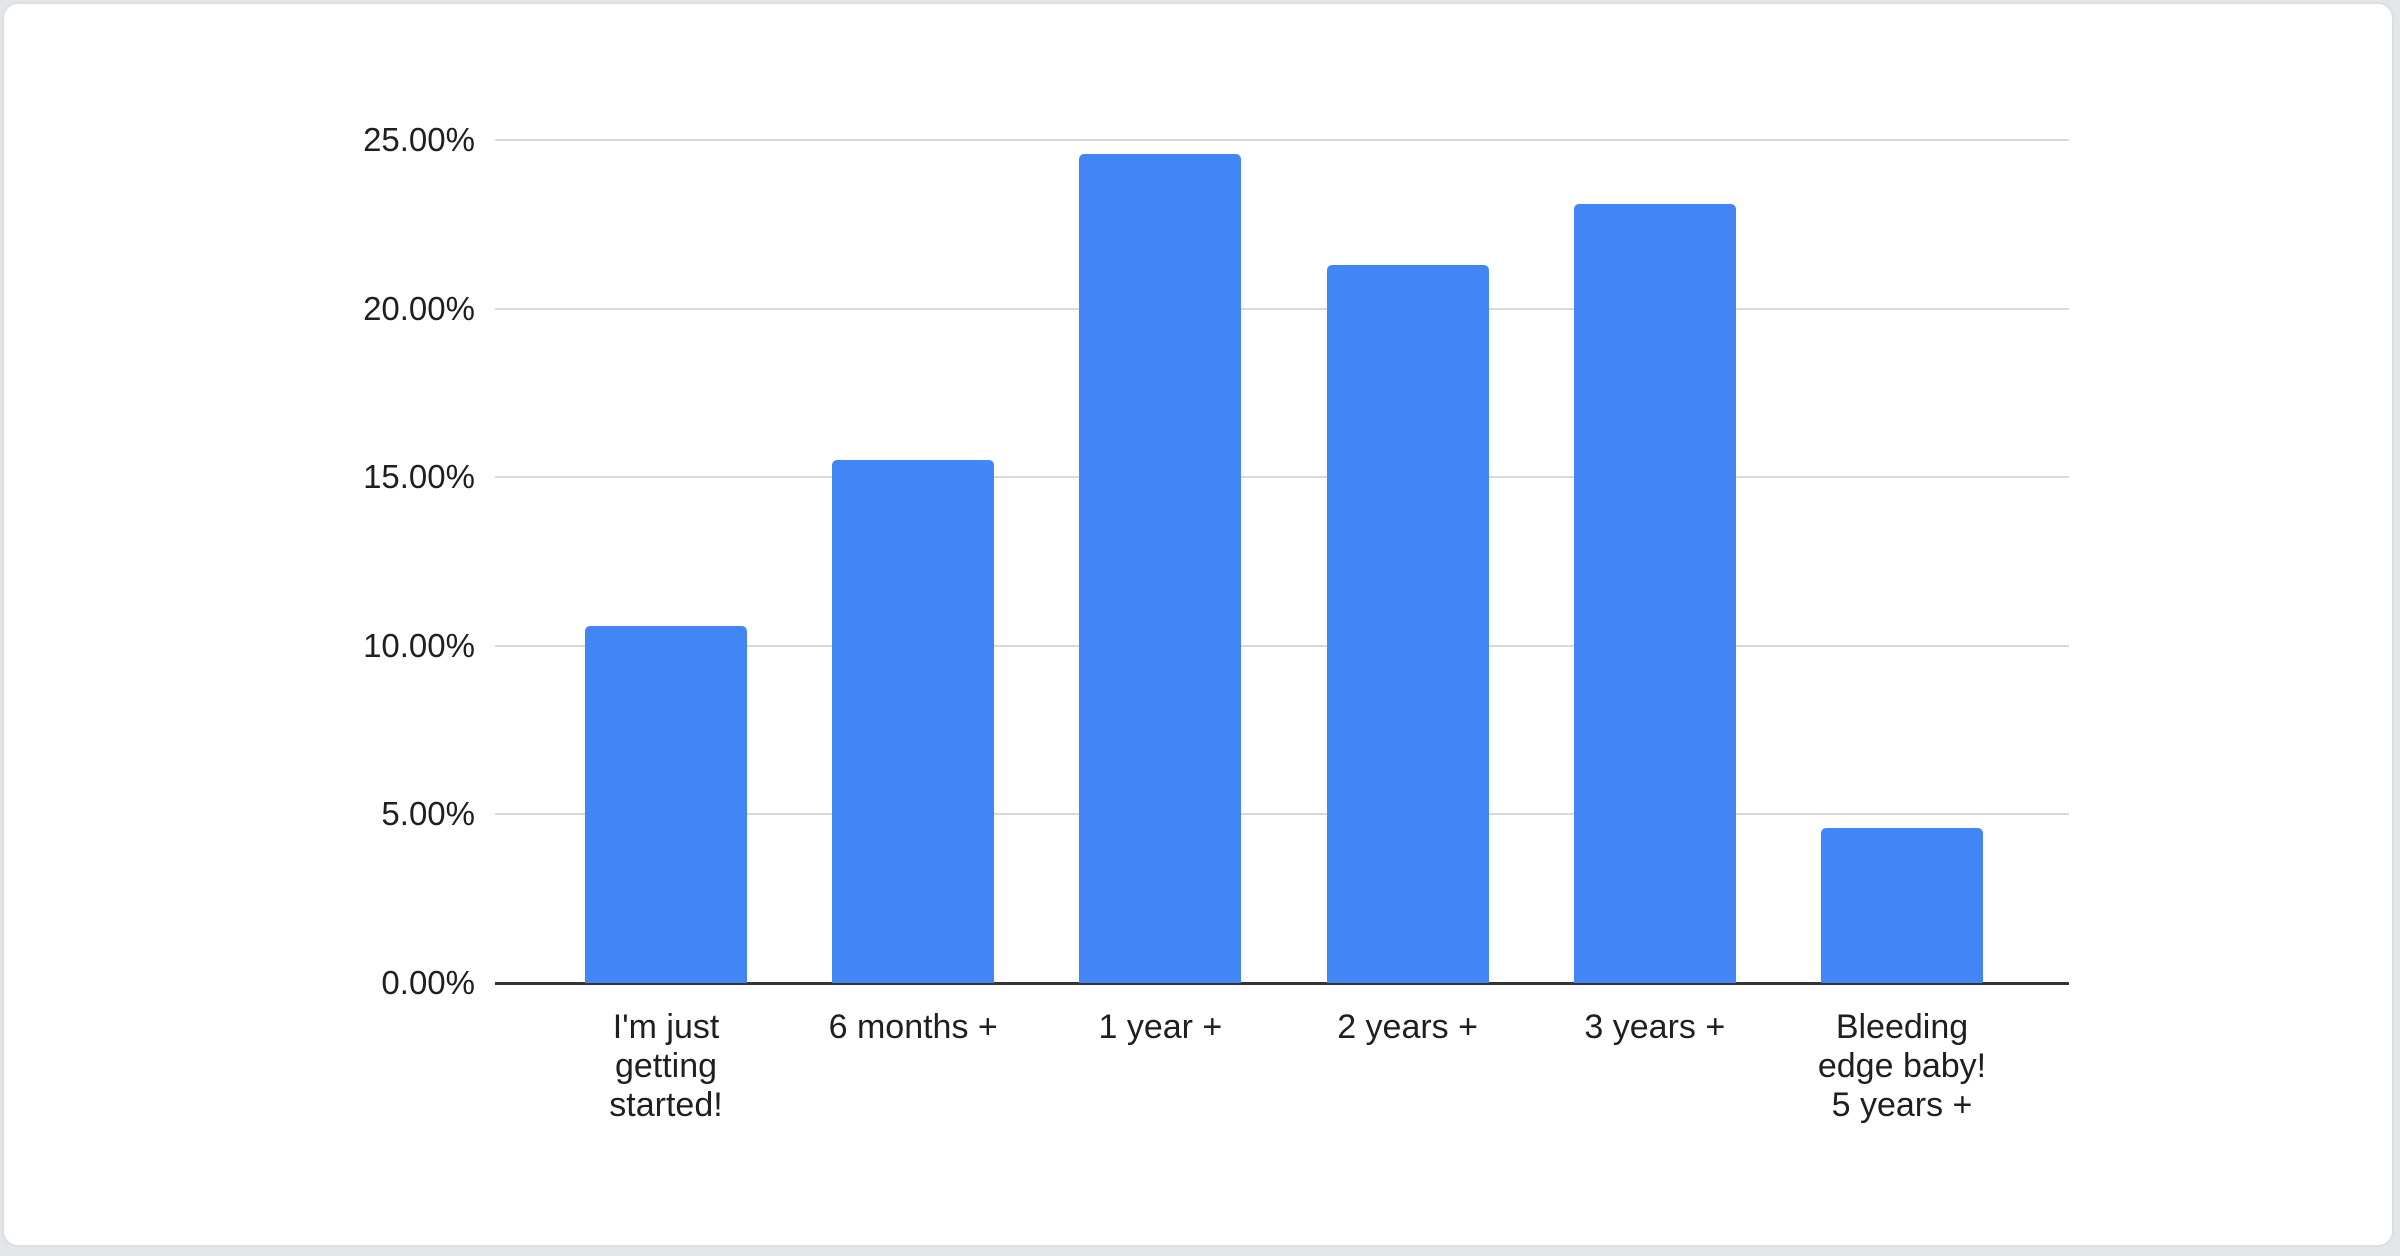  I want to click on y-axis-tick-label: 20.00%, so click(419, 308).